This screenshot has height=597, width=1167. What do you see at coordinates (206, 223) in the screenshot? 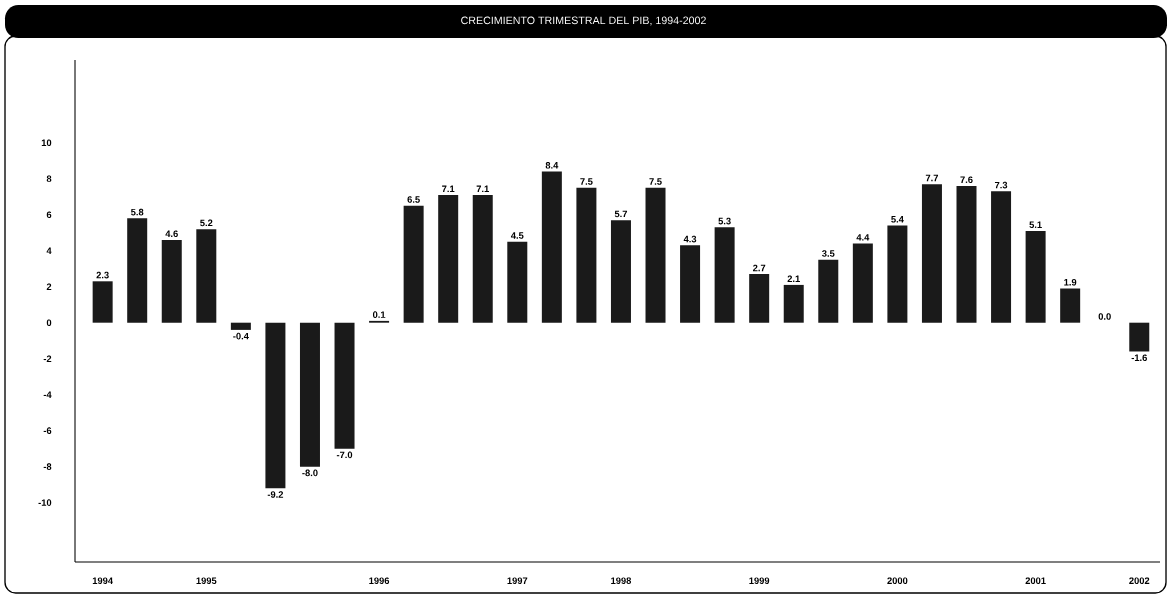
I see `data-label: 5.2` at bounding box center [206, 223].